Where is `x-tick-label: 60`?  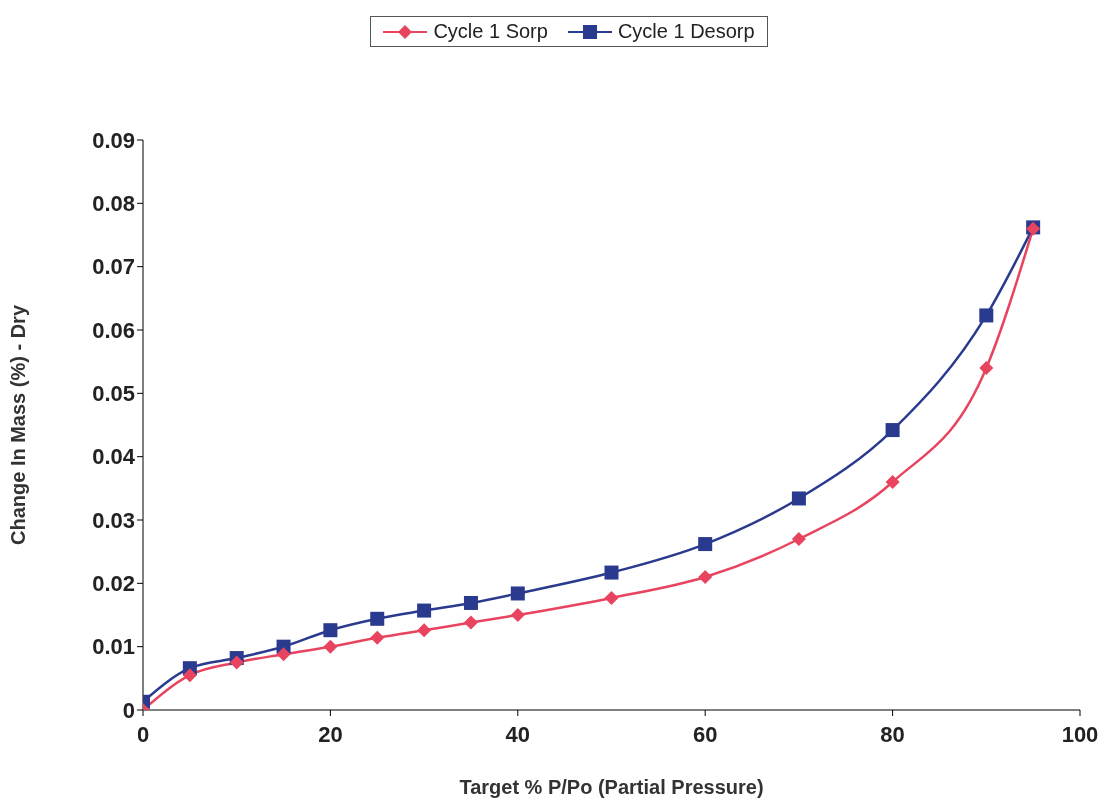
x-tick-label: 60 is located at coordinates (705, 734).